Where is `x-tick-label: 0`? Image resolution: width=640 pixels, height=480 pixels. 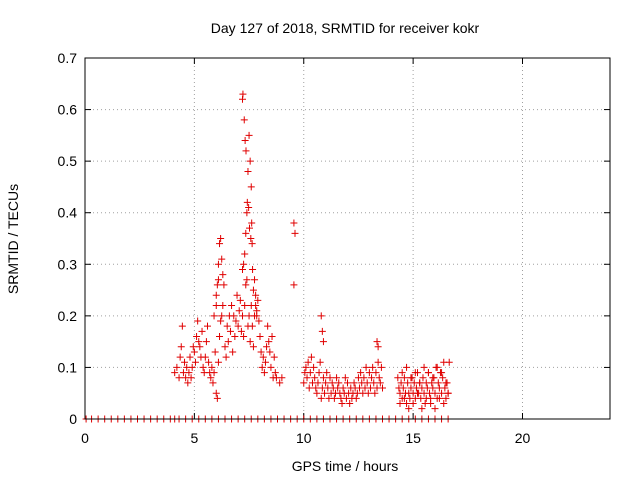 x-tick-label: 0 is located at coordinates (85, 438).